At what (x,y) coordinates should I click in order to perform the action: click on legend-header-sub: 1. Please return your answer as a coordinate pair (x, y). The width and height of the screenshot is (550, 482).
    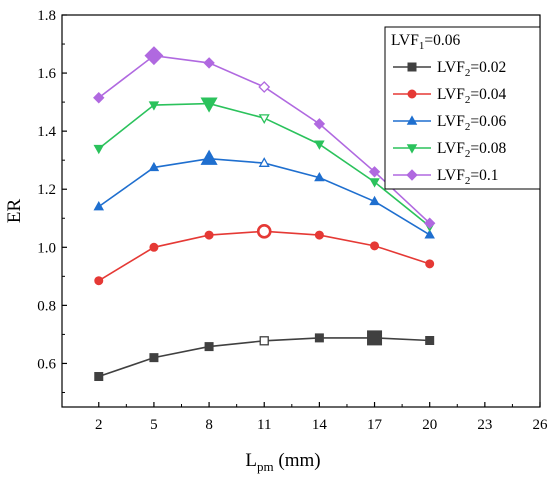
    Looking at the image, I should click on (422, 46).